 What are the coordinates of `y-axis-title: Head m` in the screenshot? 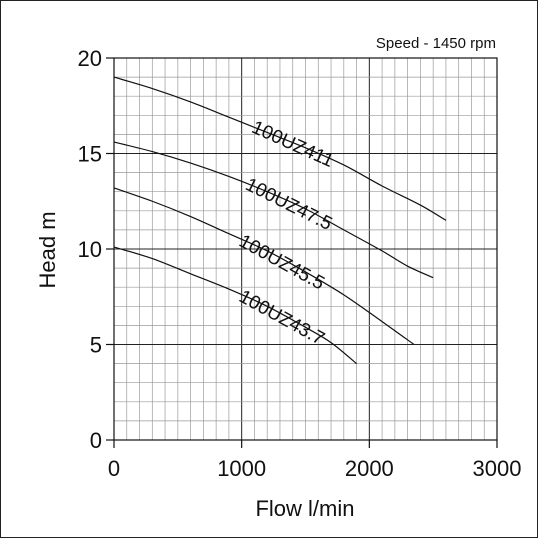 It's located at (47, 249).